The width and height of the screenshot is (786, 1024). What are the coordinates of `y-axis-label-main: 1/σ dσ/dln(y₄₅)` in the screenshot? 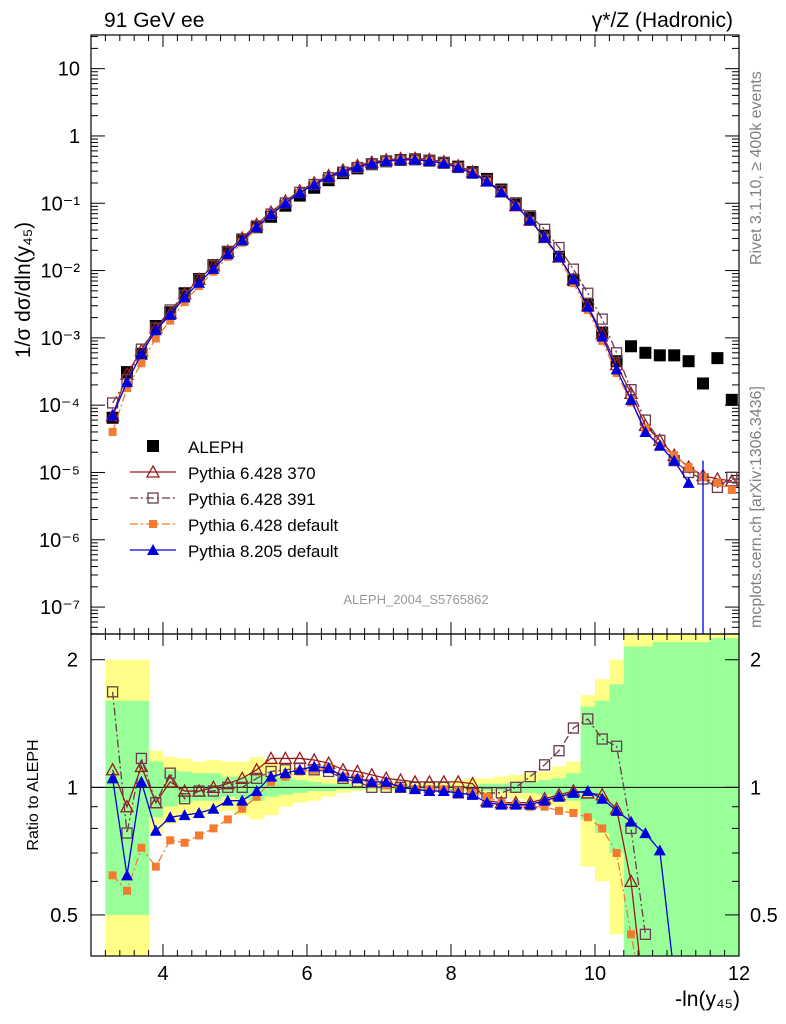 It's located at (23, 290).